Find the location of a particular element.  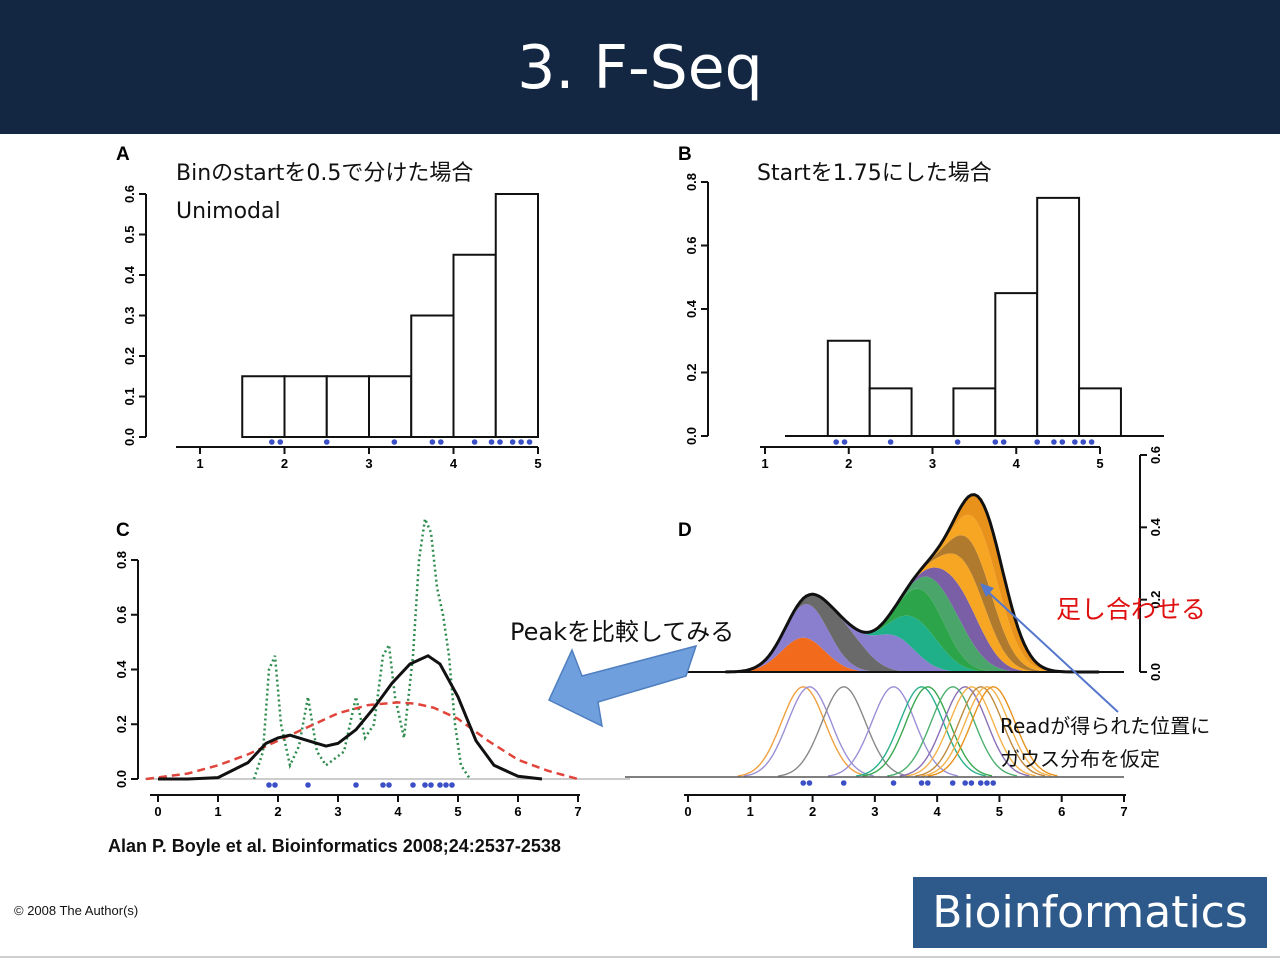

panel-label: A is located at coordinates (123, 154).